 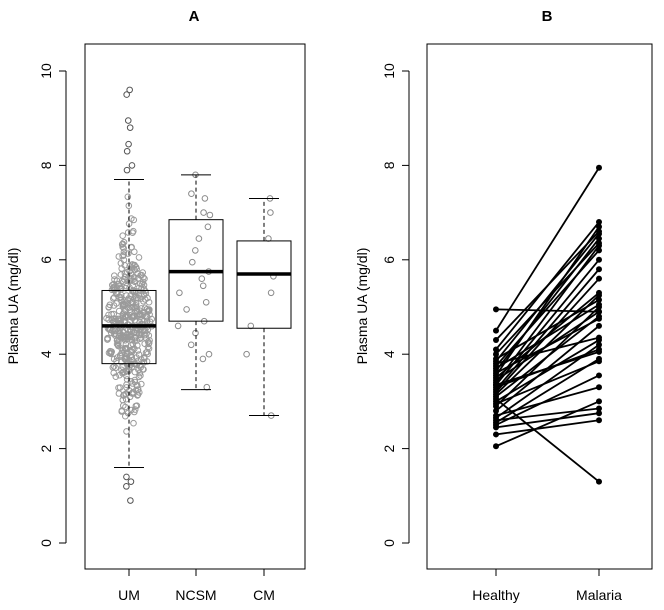 I want to click on panel-b-y-axis: 0 2 4 6 8 10, so click(x=395, y=305).